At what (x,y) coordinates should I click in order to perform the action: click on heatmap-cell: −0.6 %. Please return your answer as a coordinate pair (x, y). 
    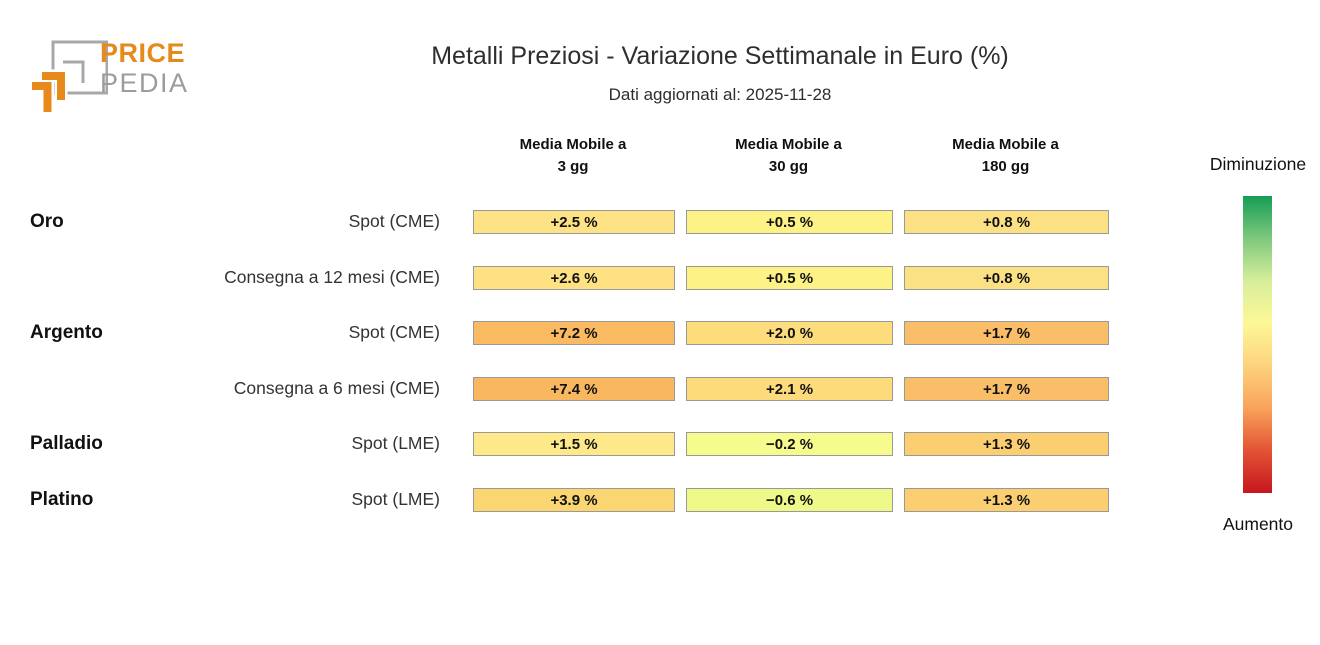
    Looking at the image, I should click on (789, 500).